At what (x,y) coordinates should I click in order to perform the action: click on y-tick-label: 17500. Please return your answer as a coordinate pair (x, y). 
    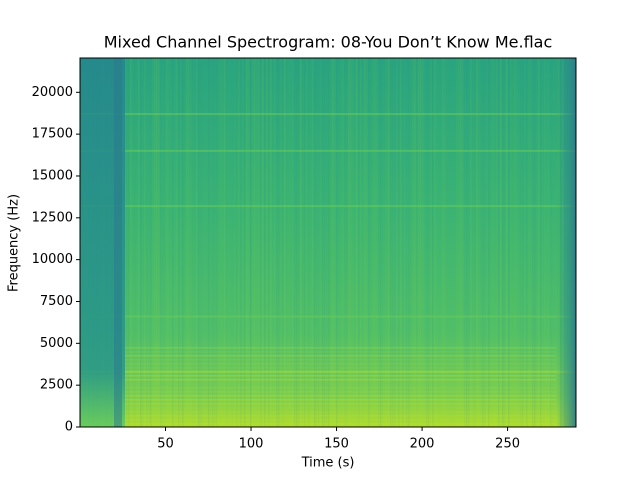
    Looking at the image, I should click on (52, 134).